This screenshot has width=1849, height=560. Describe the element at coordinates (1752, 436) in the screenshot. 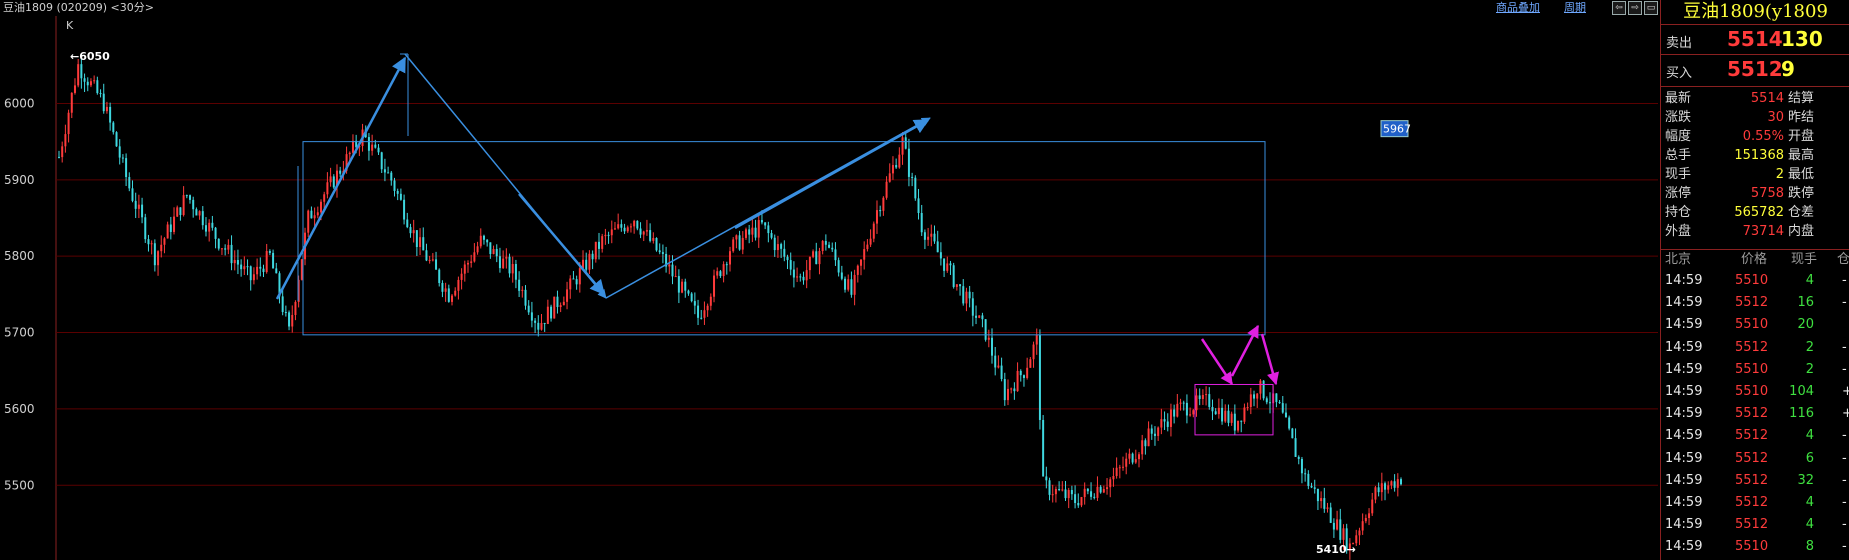

I see `tick-price: 5512` at that location.